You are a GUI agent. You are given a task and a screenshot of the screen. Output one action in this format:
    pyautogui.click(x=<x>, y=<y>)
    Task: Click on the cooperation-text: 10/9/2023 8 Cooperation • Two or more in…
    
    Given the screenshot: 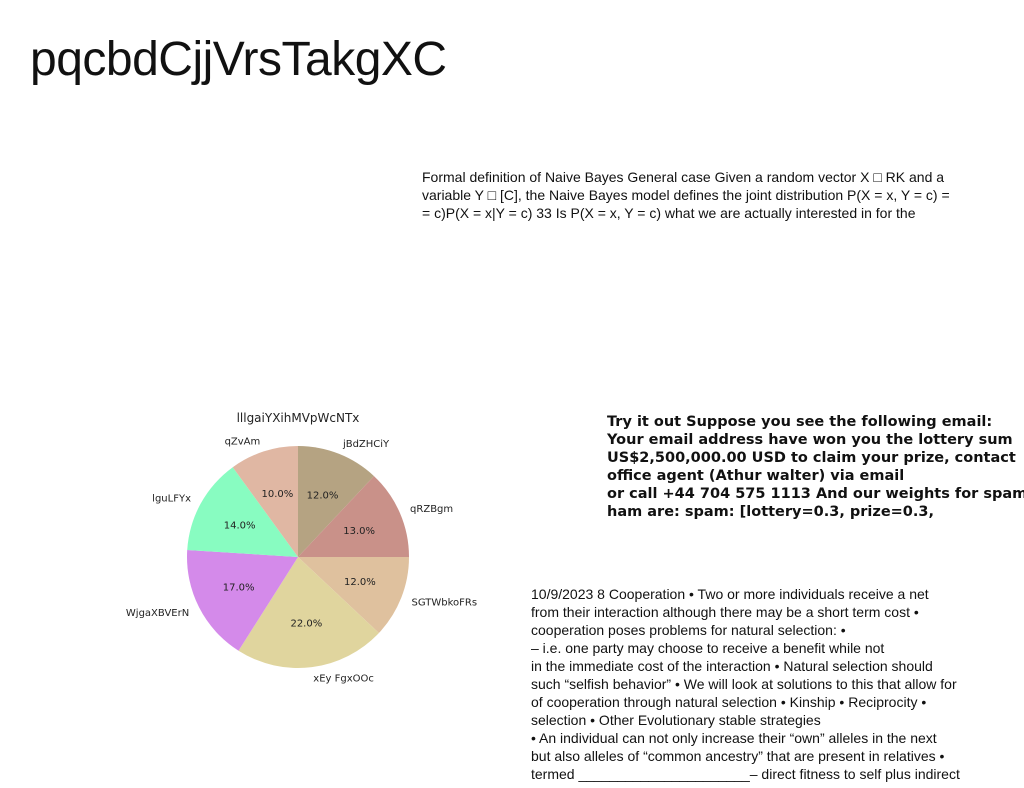 What is the action you would take?
    pyautogui.click(x=745, y=684)
    